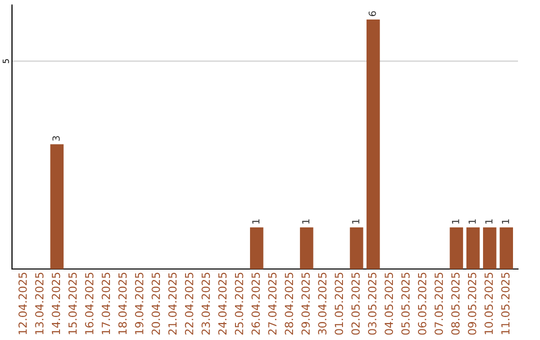 Image resolution: width=540 pixels, height=340 pixels. Describe the element at coordinates (39, 303) in the screenshot. I see `x-tick-label: 13.04.2025` at that location.